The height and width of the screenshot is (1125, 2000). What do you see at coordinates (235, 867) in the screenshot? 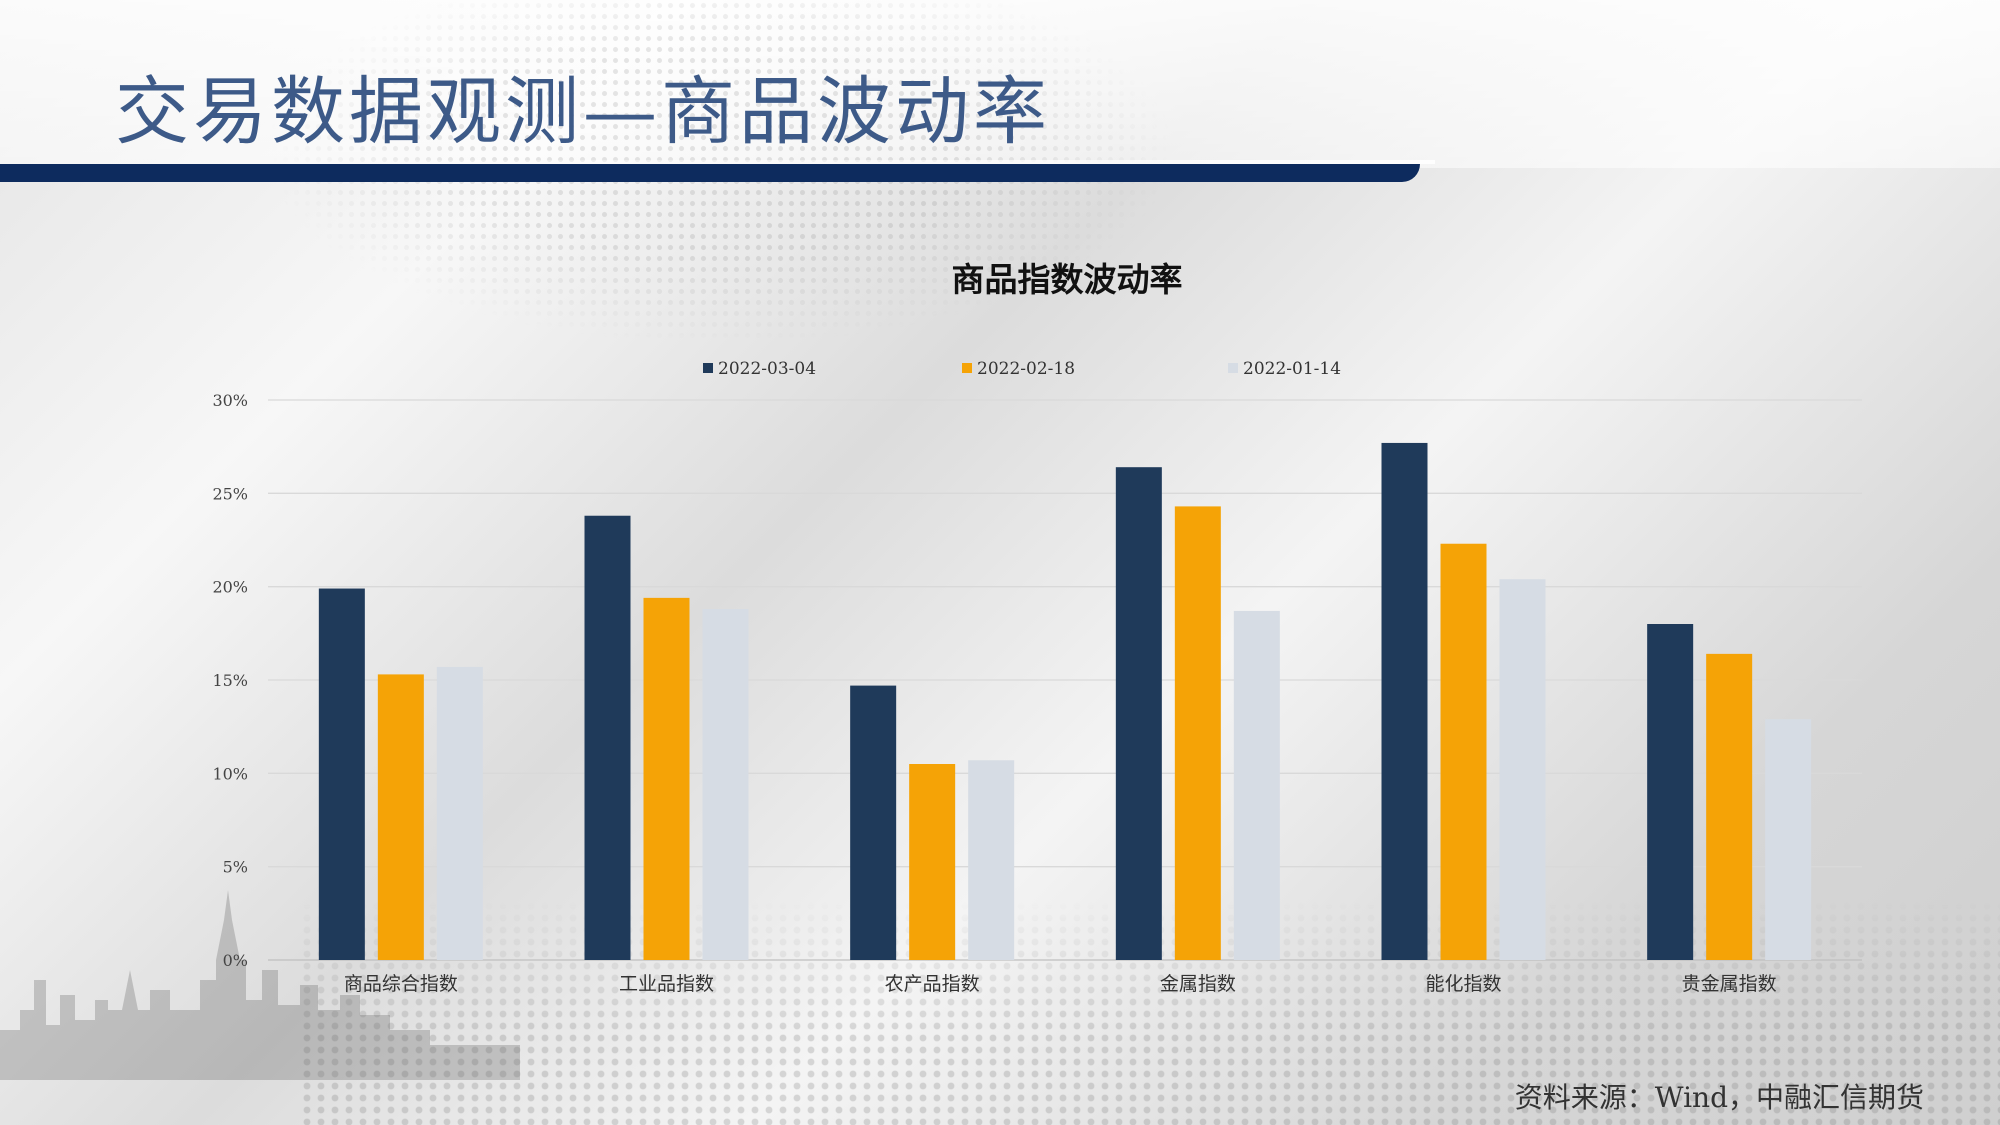
I see `y-tick-label: 5%` at bounding box center [235, 867].